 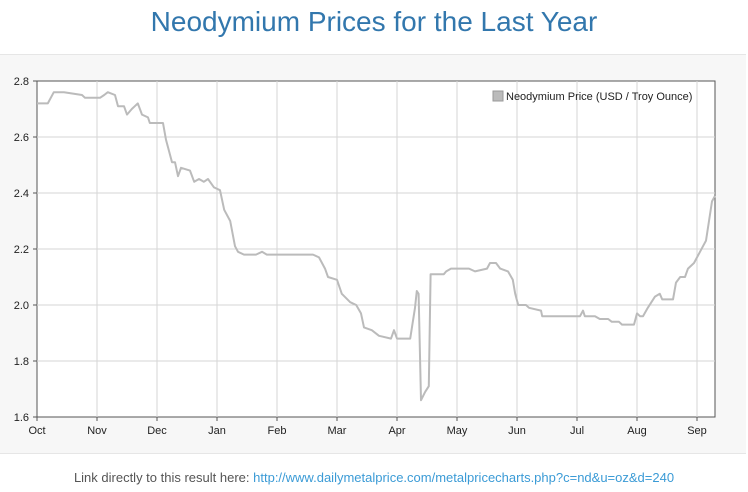 What do you see at coordinates (277, 431) in the screenshot?
I see `x-tick-label: Feb` at bounding box center [277, 431].